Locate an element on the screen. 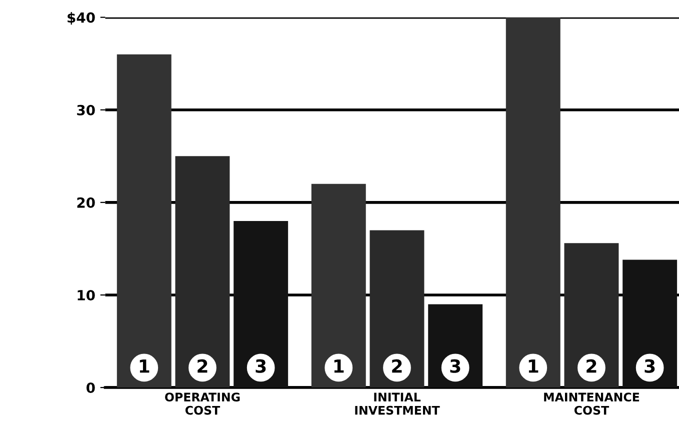 This screenshot has height=433, width=679. y-tick-label: 10 is located at coordinates (86, 295).